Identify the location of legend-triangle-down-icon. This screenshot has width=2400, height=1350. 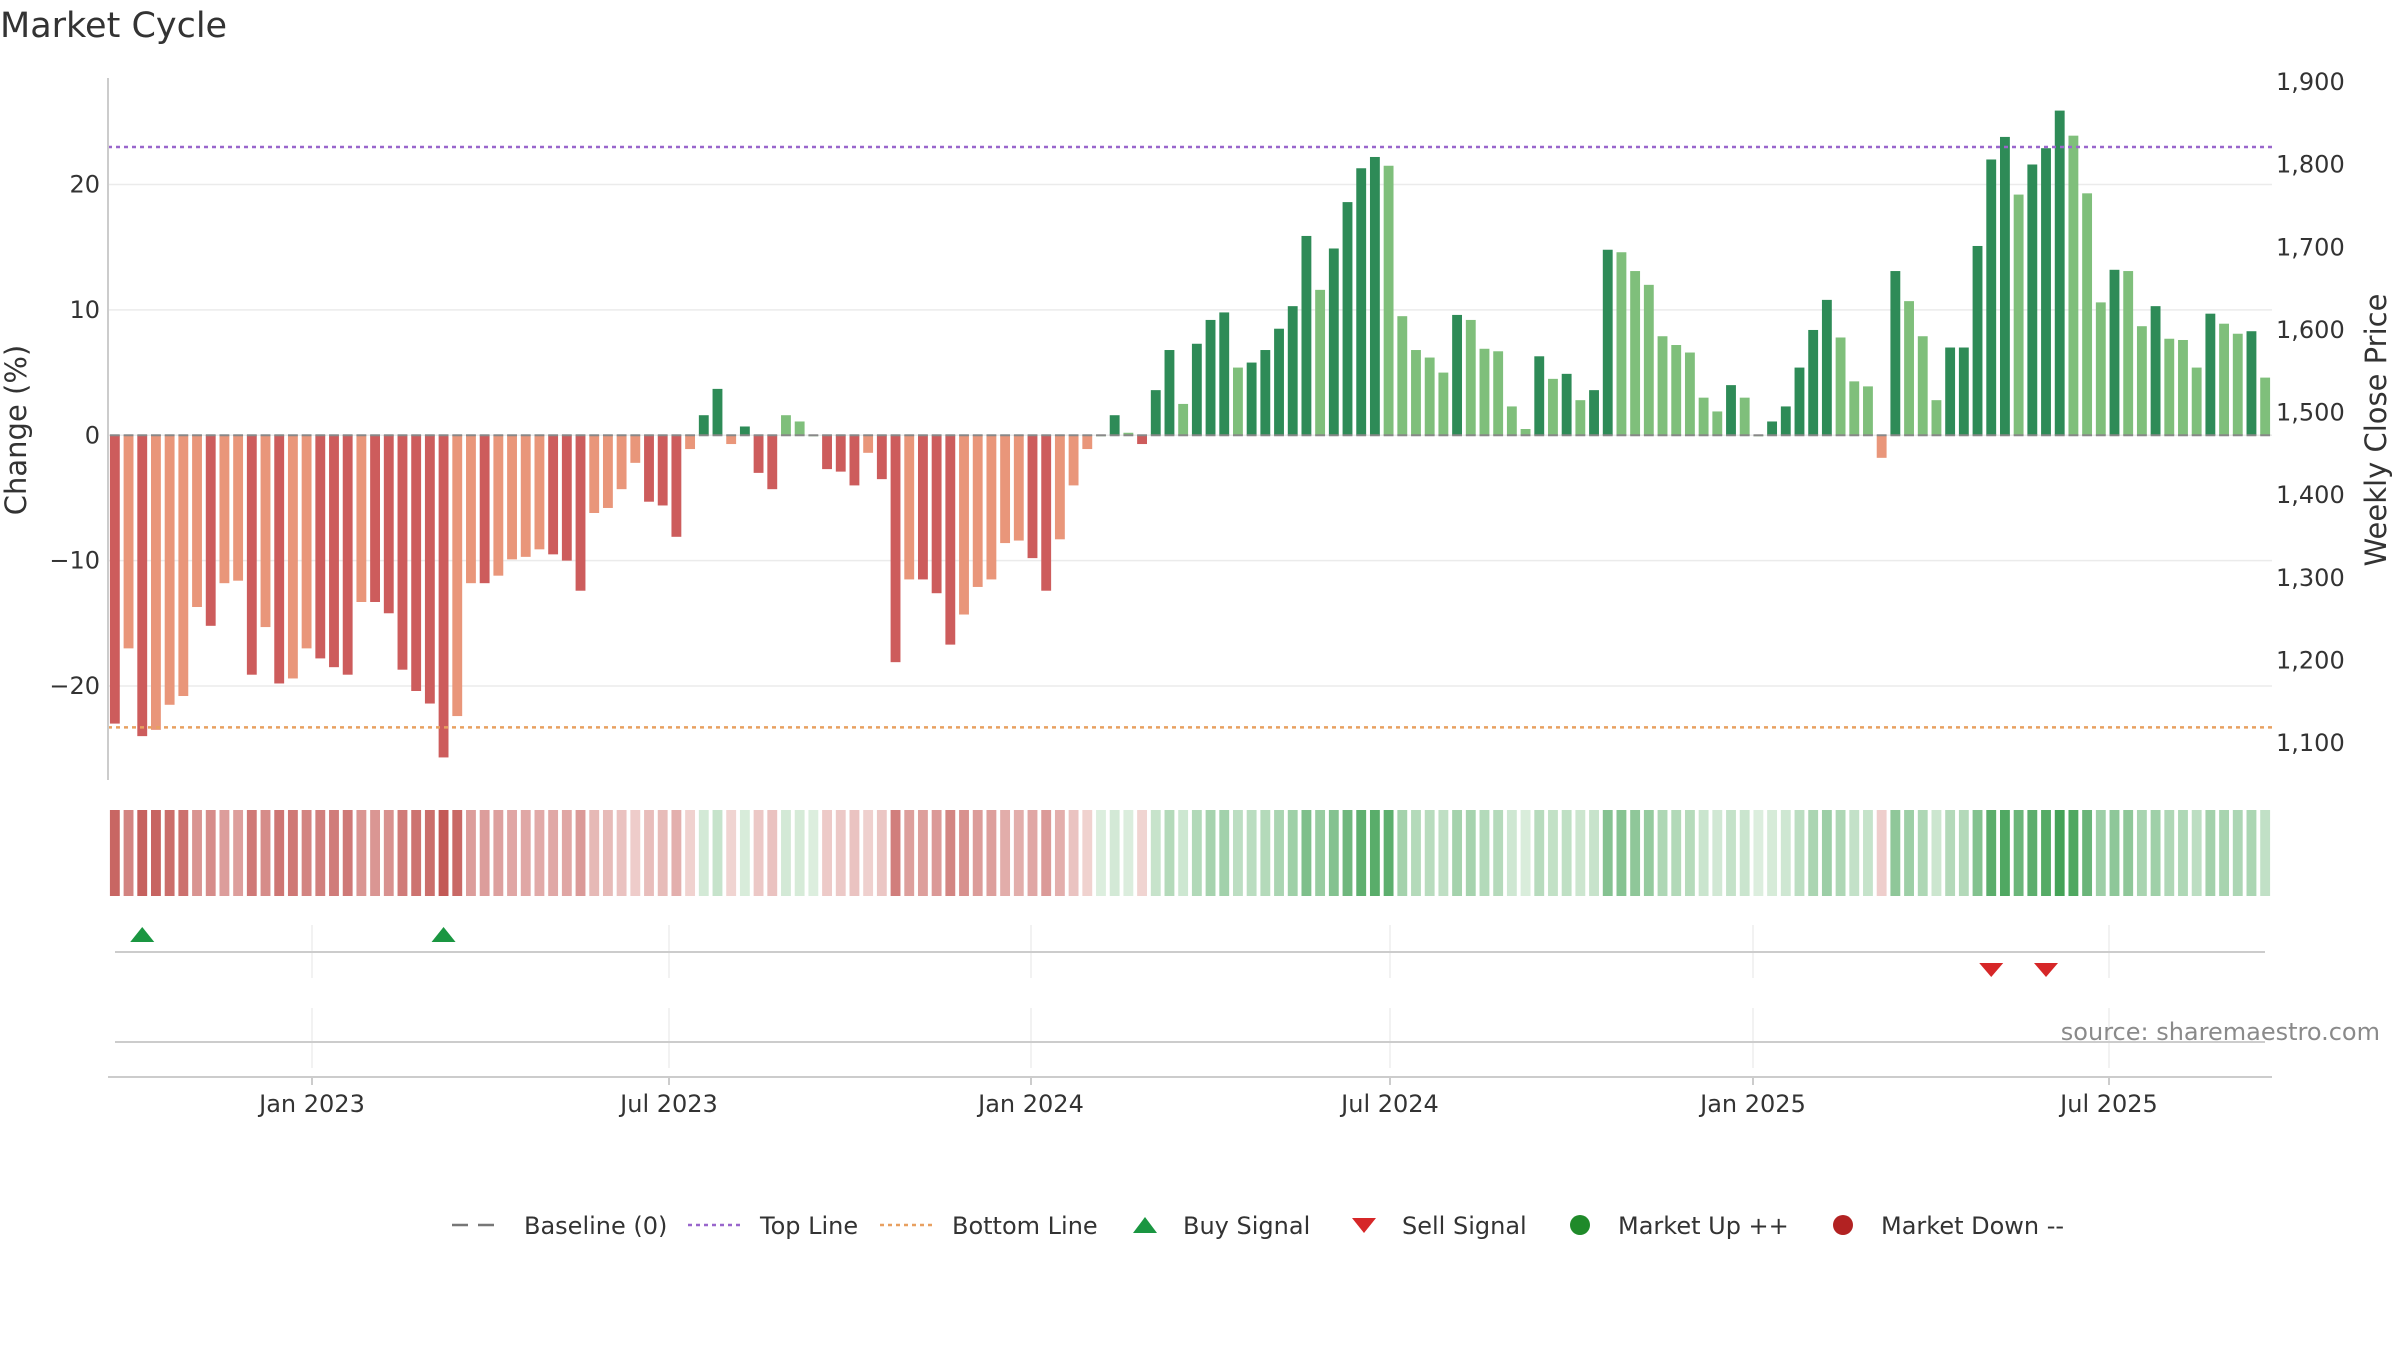
(1364, 1225).